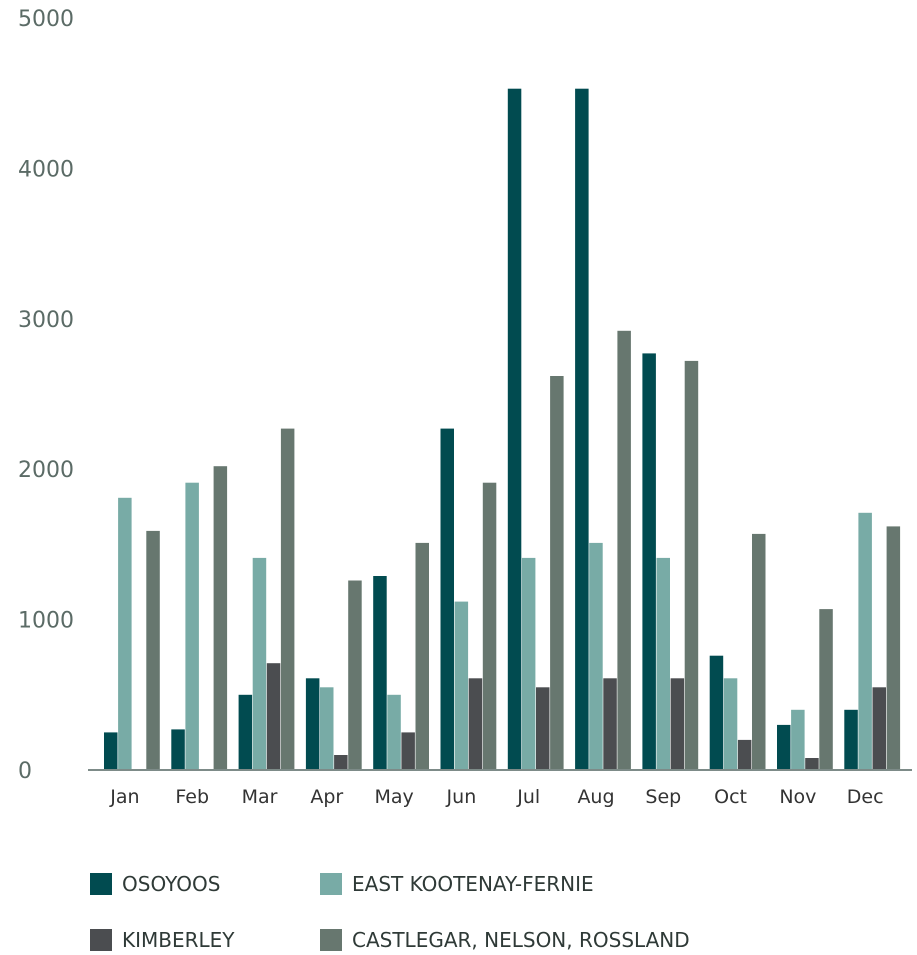 Image resolution: width=917 pixels, height=955 pixels. I want to click on x-tick-label-dec: Dec, so click(865, 797).